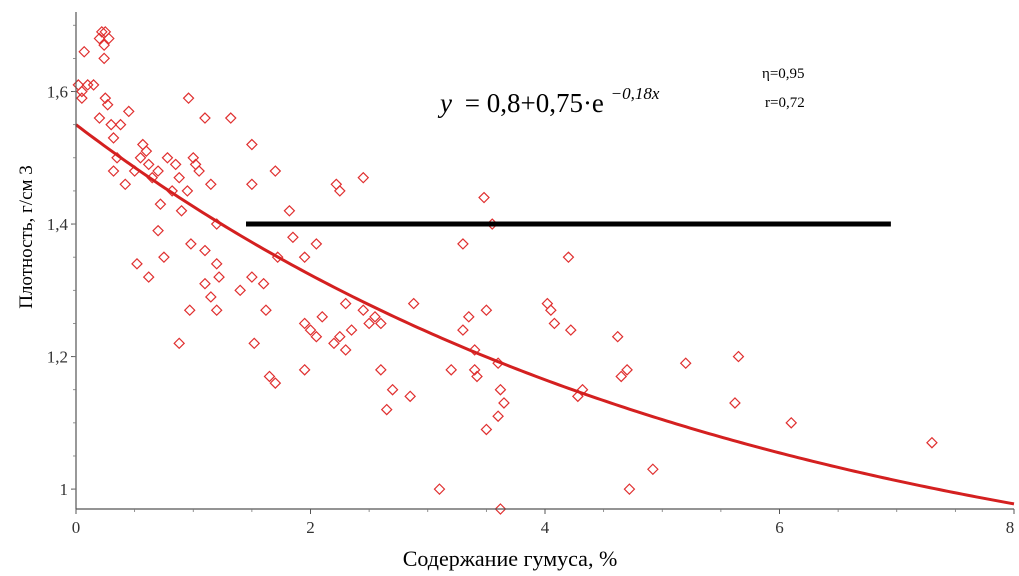 This screenshot has width=1019, height=576. What do you see at coordinates (64, 489) in the screenshot?
I see `y-tick-label: 1` at bounding box center [64, 489].